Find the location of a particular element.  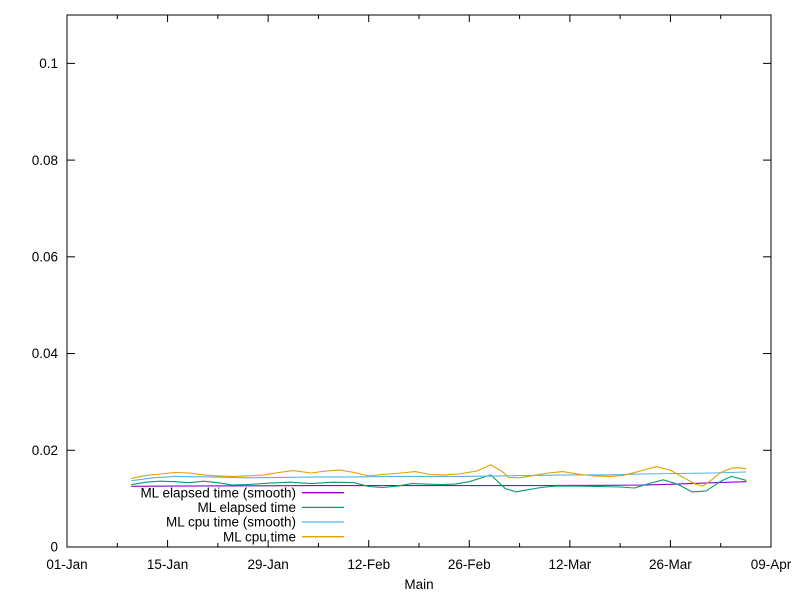

x-tick-label: 09-Apr is located at coordinates (771, 564).